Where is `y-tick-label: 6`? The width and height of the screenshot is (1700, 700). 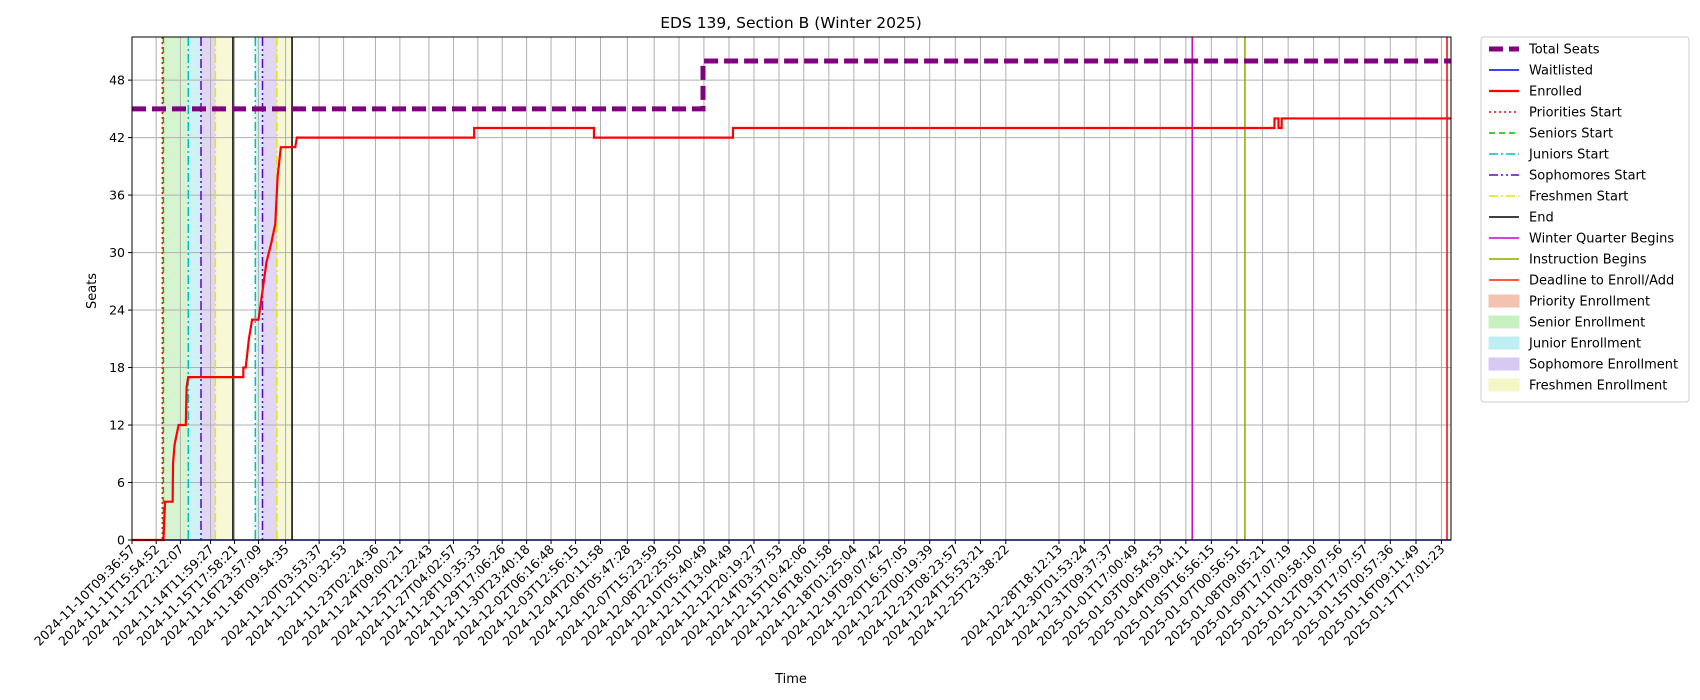 y-tick-label: 6 is located at coordinates (121, 482).